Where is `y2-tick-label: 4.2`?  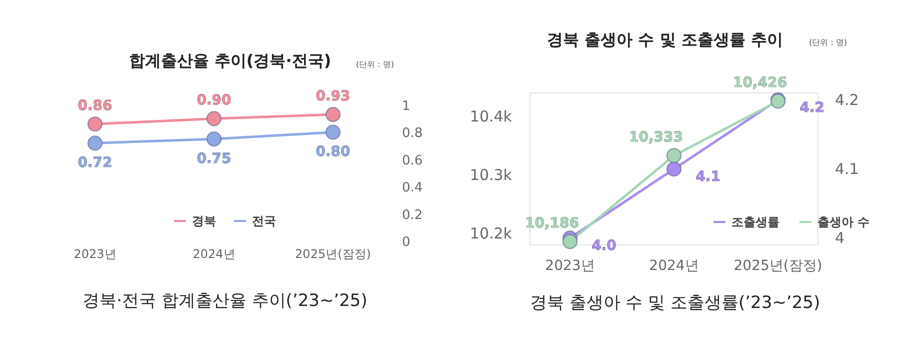 y2-tick-label: 4.2 is located at coordinates (847, 99).